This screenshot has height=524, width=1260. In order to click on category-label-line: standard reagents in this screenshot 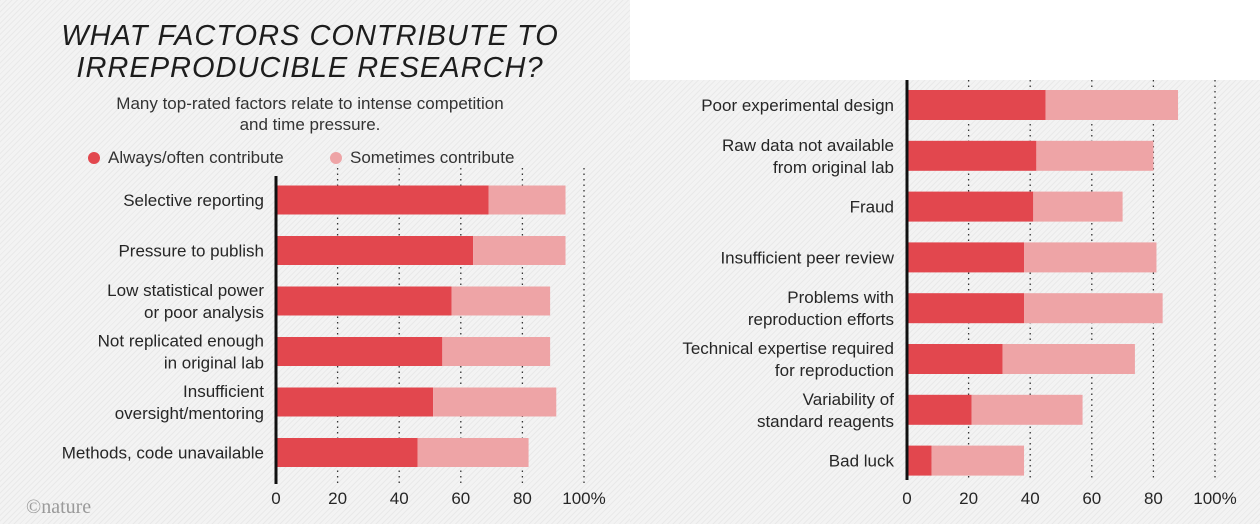, I will do `click(825, 421)`.